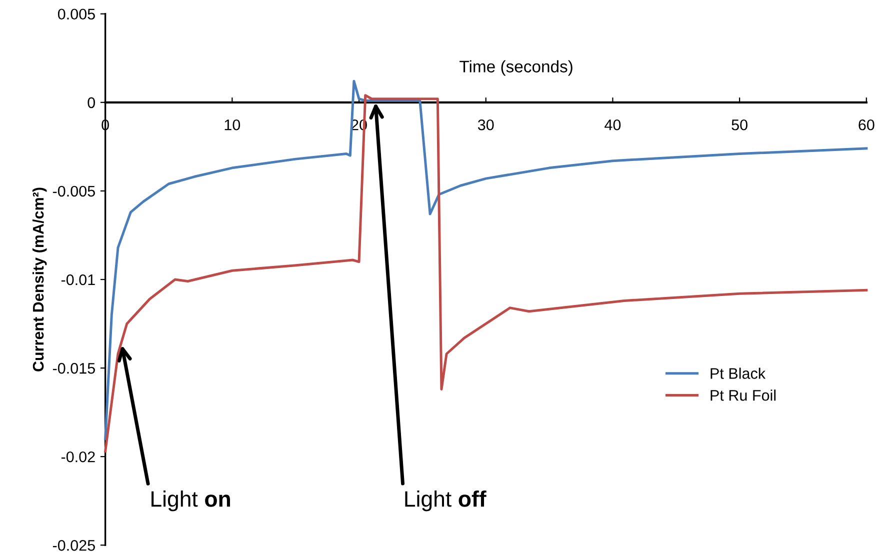 The height and width of the screenshot is (554, 885). Describe the element at coordinates (91, 102) in the screenshot. I see `y-tick-label: 0` at that location.